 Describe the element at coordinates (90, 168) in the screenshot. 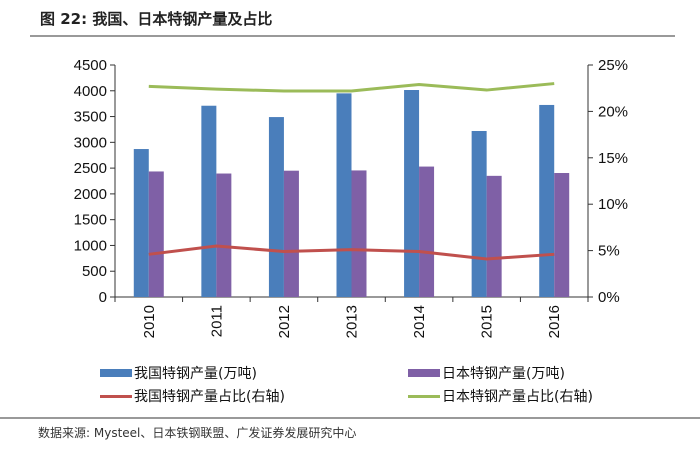

I see `left-tick-label: 2500` at that location.